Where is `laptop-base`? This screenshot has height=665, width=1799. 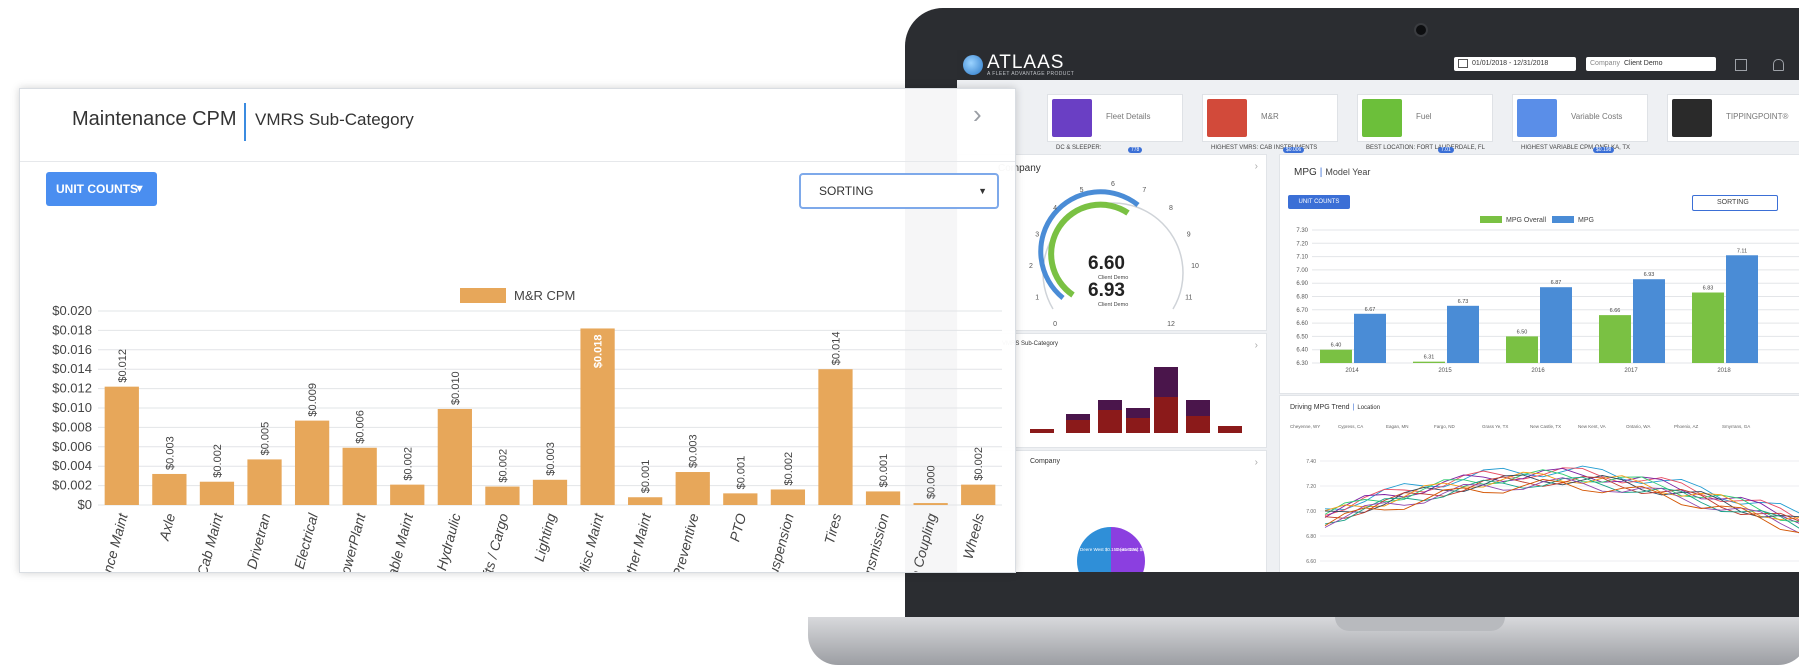 laptop-base is located at coordinates (1303, 641).